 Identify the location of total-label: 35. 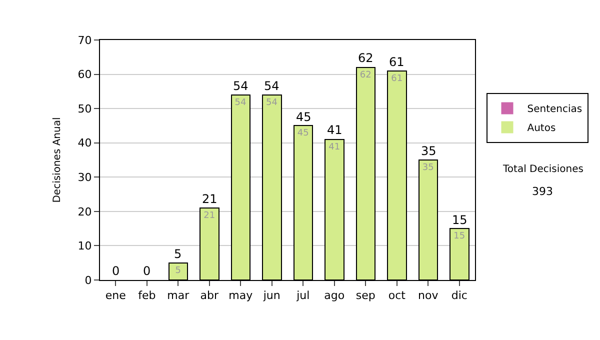
(428, 151).